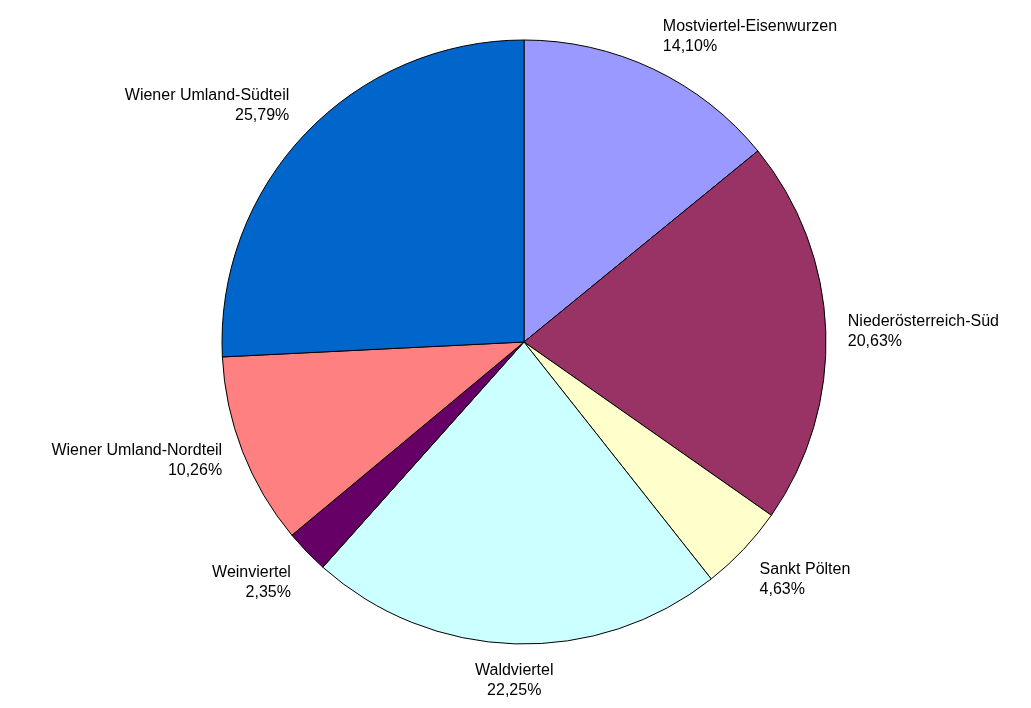 The height and width of the screenshot is (708, 1031). What do you see at coordinates (207, 95) in the screenshot?
I see `slice-label: Wiener Umland-Südteil` at bounding box center [207, 95].